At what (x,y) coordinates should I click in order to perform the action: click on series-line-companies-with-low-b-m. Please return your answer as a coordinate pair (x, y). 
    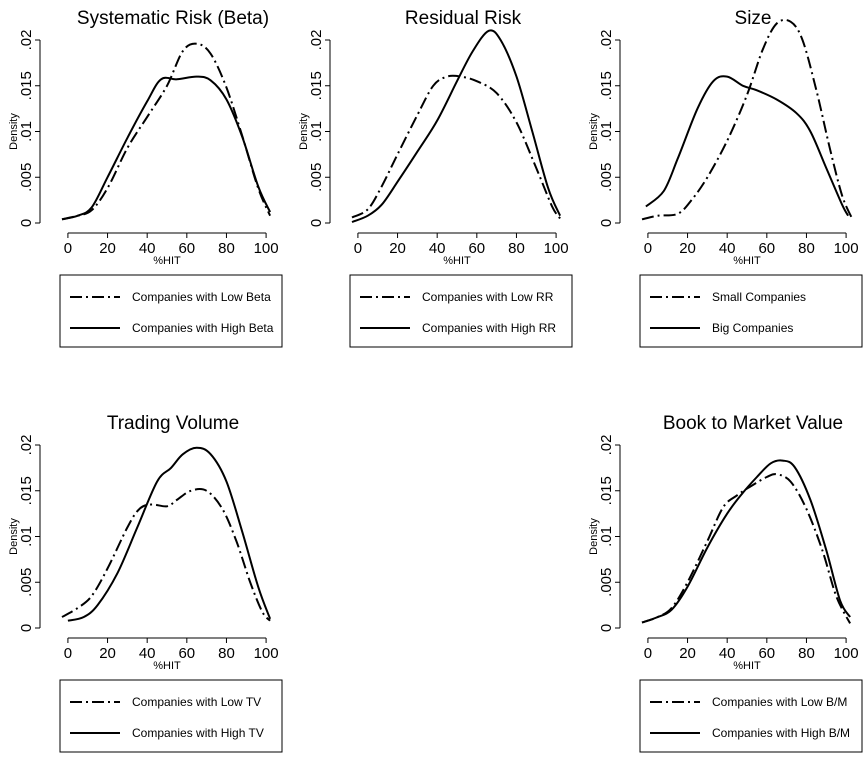
    Looking at the image, I should click on (746, 548).